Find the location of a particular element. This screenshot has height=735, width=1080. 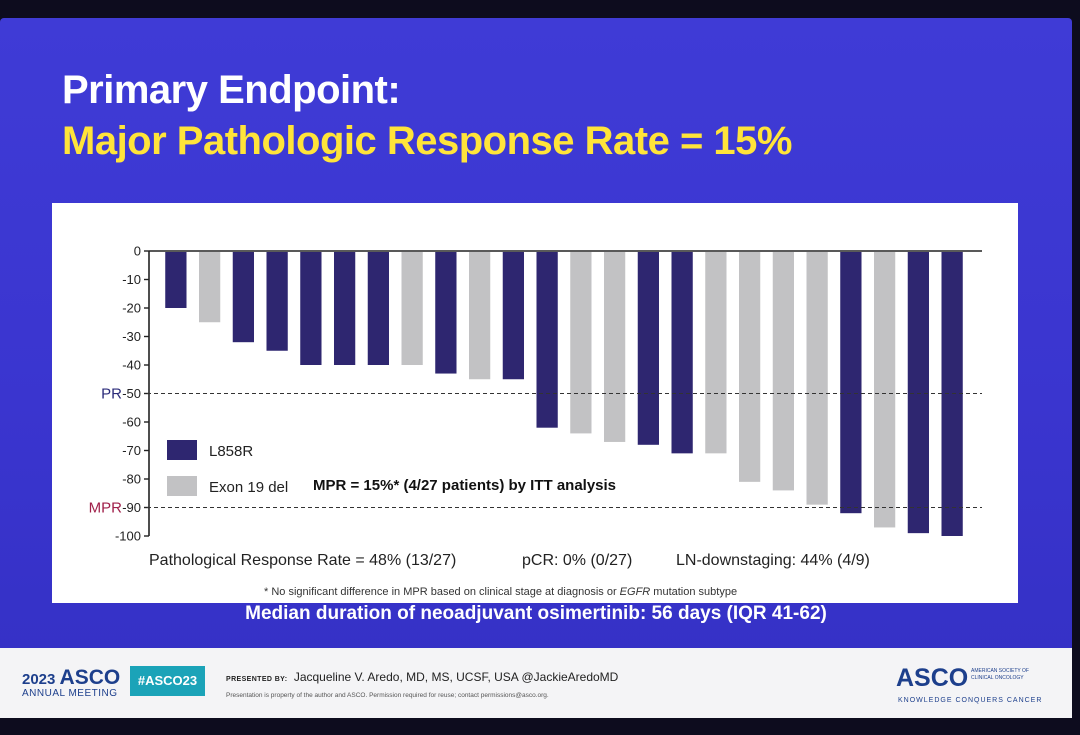

meeting-asco: ASCO is located at coordinates (90, 677).